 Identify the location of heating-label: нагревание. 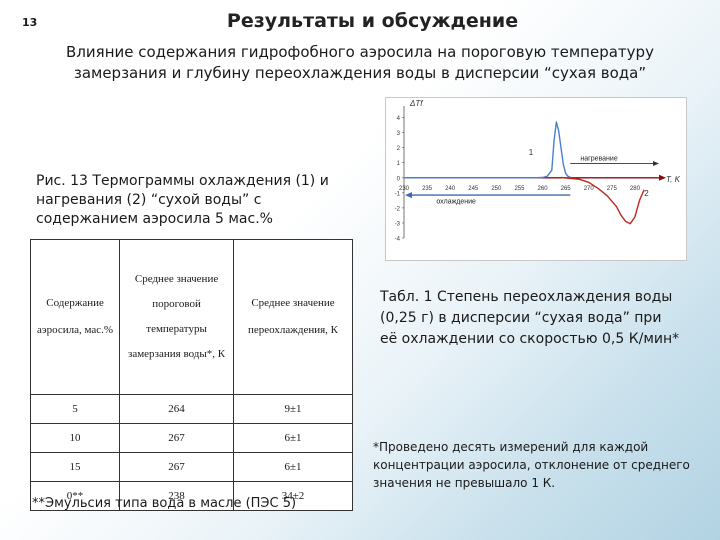
(598, 158).